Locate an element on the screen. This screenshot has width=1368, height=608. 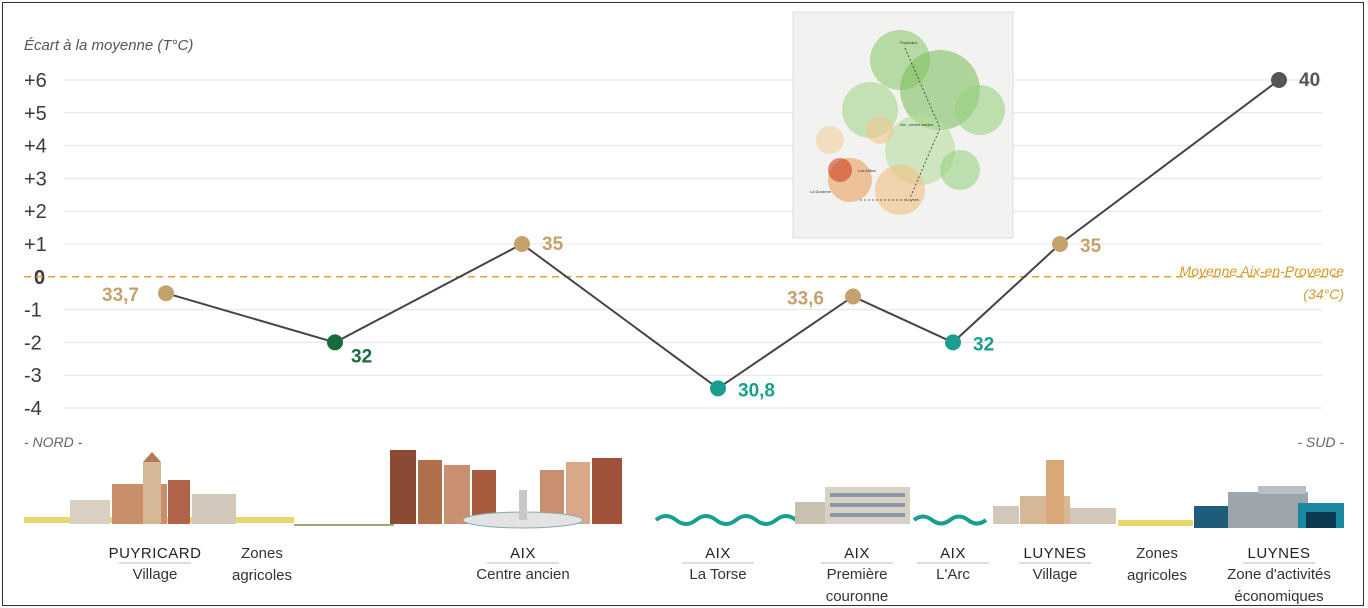
map-label: Les Milles is located at coordinates (867, 170).